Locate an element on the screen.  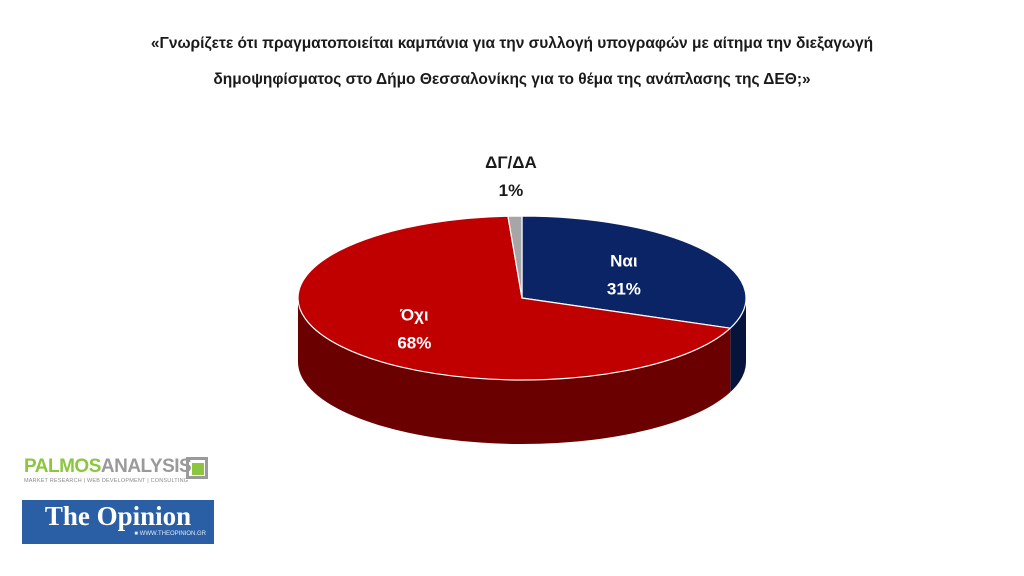
logo-square-icon is located at coordinates (197, 468).